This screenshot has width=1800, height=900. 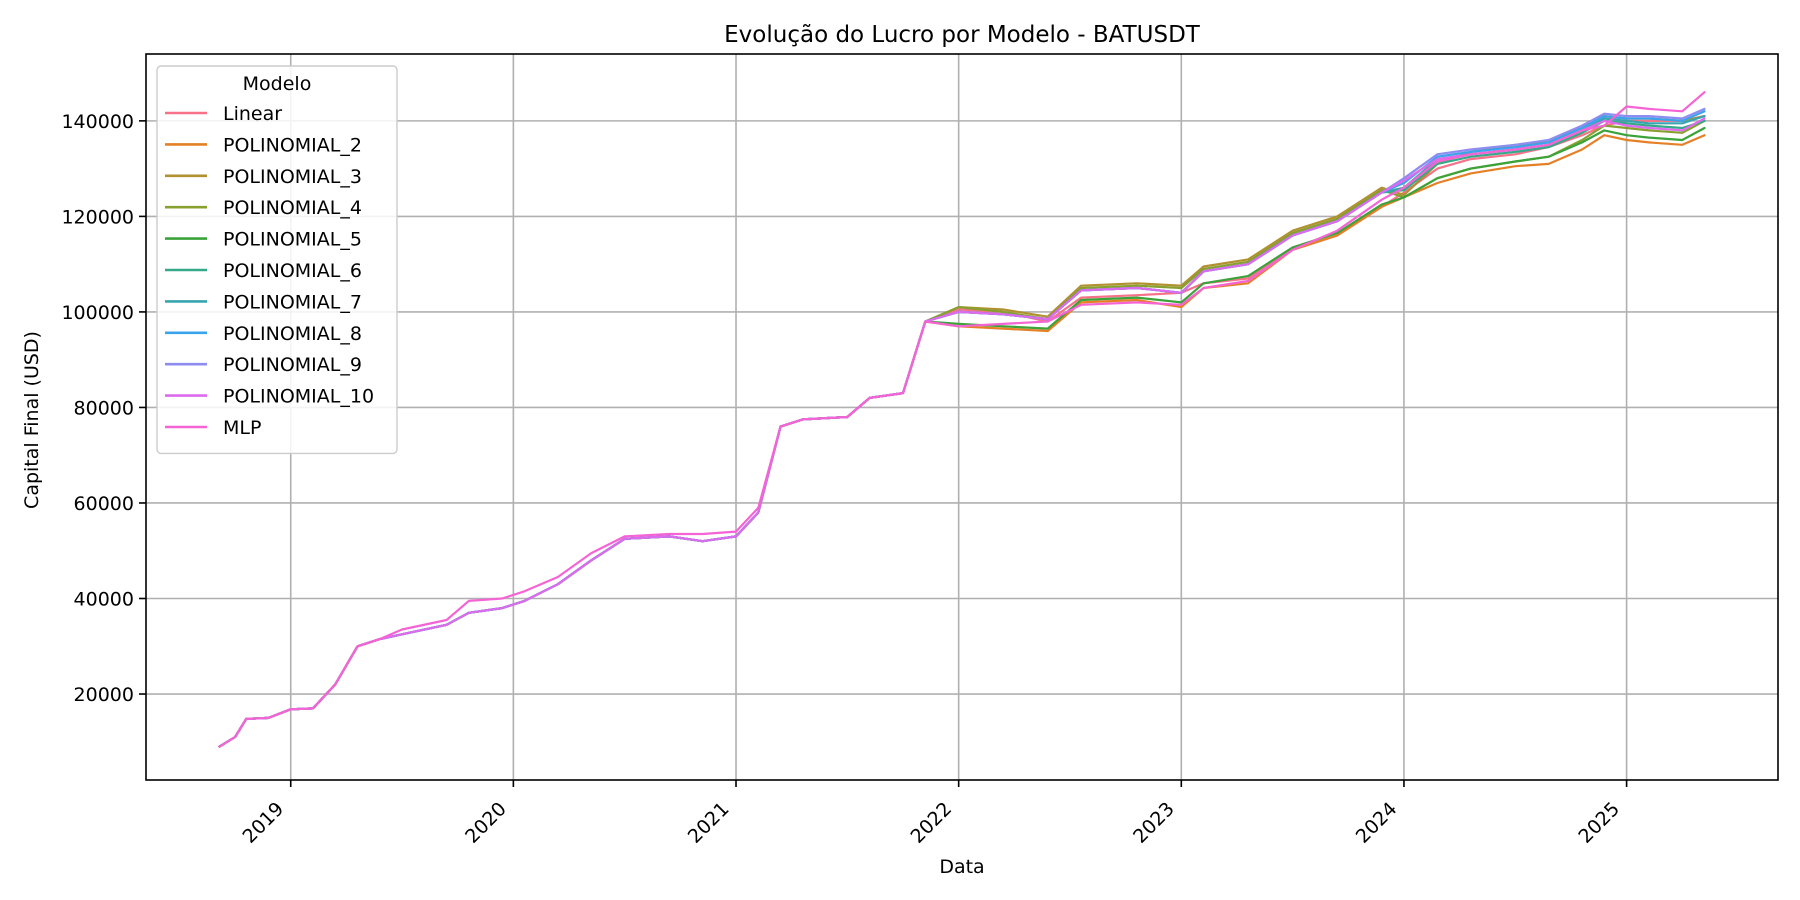 I want to click on legend-label: MLP, so click(x=242, y=428).